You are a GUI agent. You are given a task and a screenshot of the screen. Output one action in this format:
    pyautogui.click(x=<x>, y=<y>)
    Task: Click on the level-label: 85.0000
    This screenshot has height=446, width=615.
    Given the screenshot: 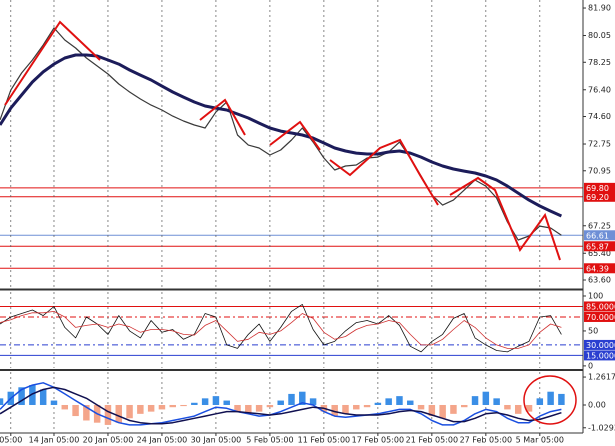 What is the action you would take?
    pyautogui.click(x=600, y=306)
    